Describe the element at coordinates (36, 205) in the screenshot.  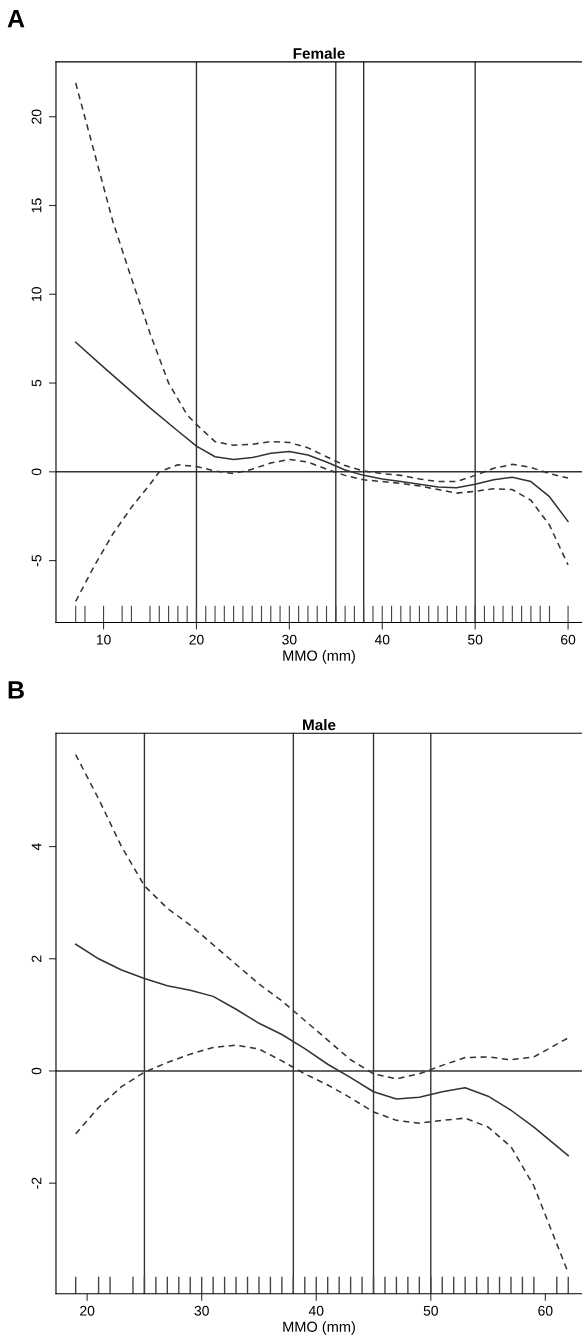
I see `y-tick-label: 15` at that location.